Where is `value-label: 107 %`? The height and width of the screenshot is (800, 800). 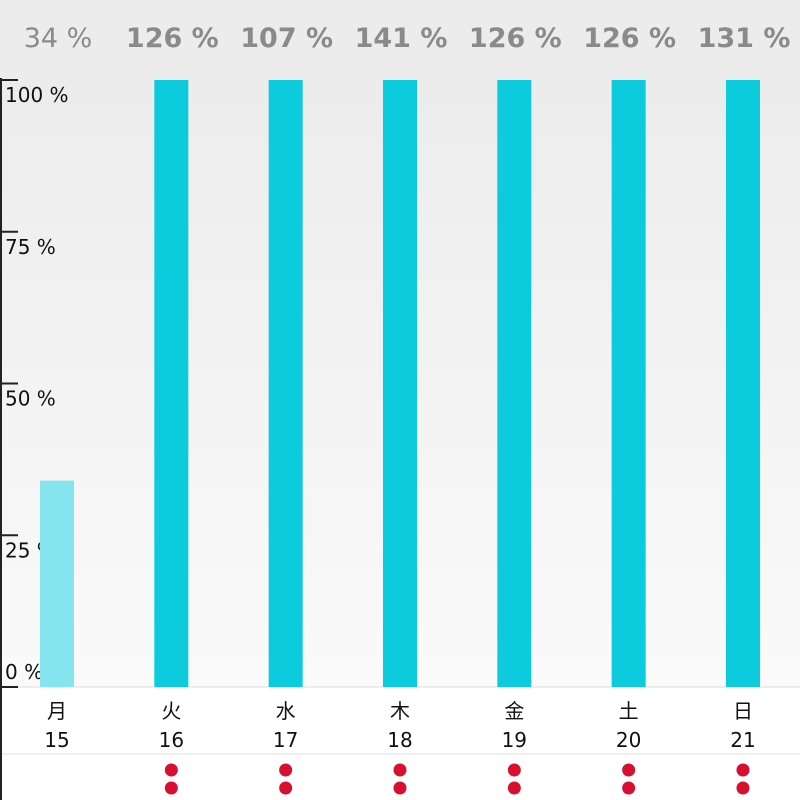
value-label: 107 % is located at coordinates (286, 38).